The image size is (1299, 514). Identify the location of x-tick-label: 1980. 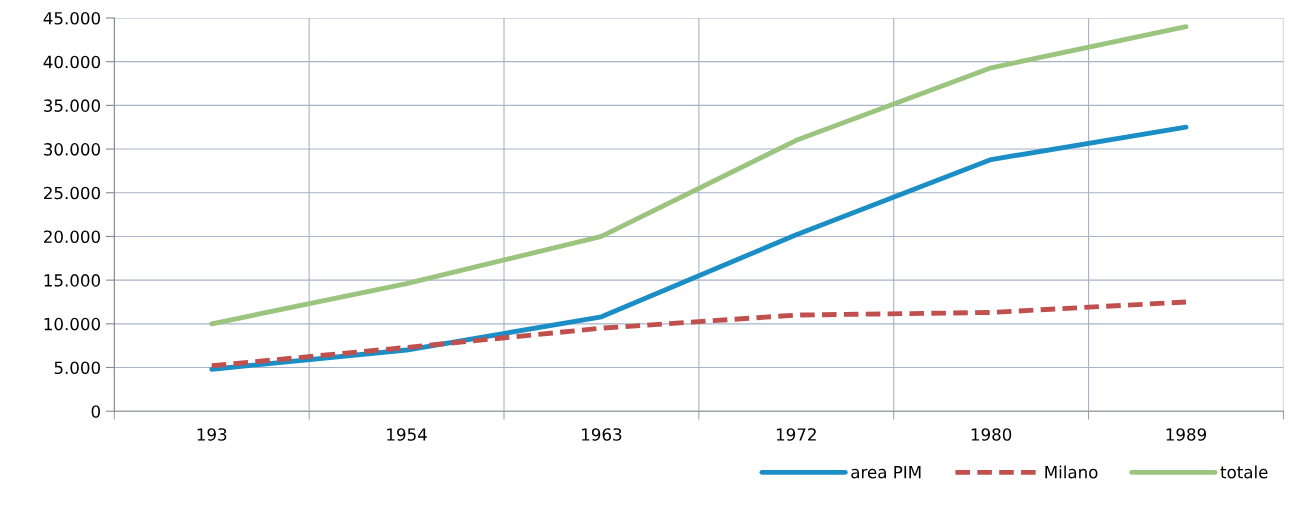
(991, 434).